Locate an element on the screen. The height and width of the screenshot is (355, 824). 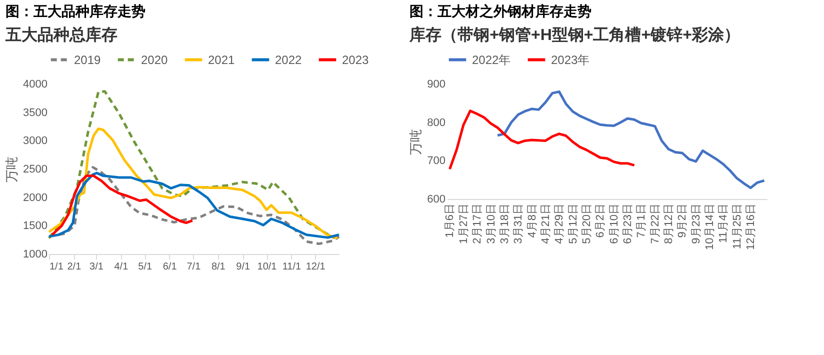
legend-label: 2023 is located at coordinates (356, 59).